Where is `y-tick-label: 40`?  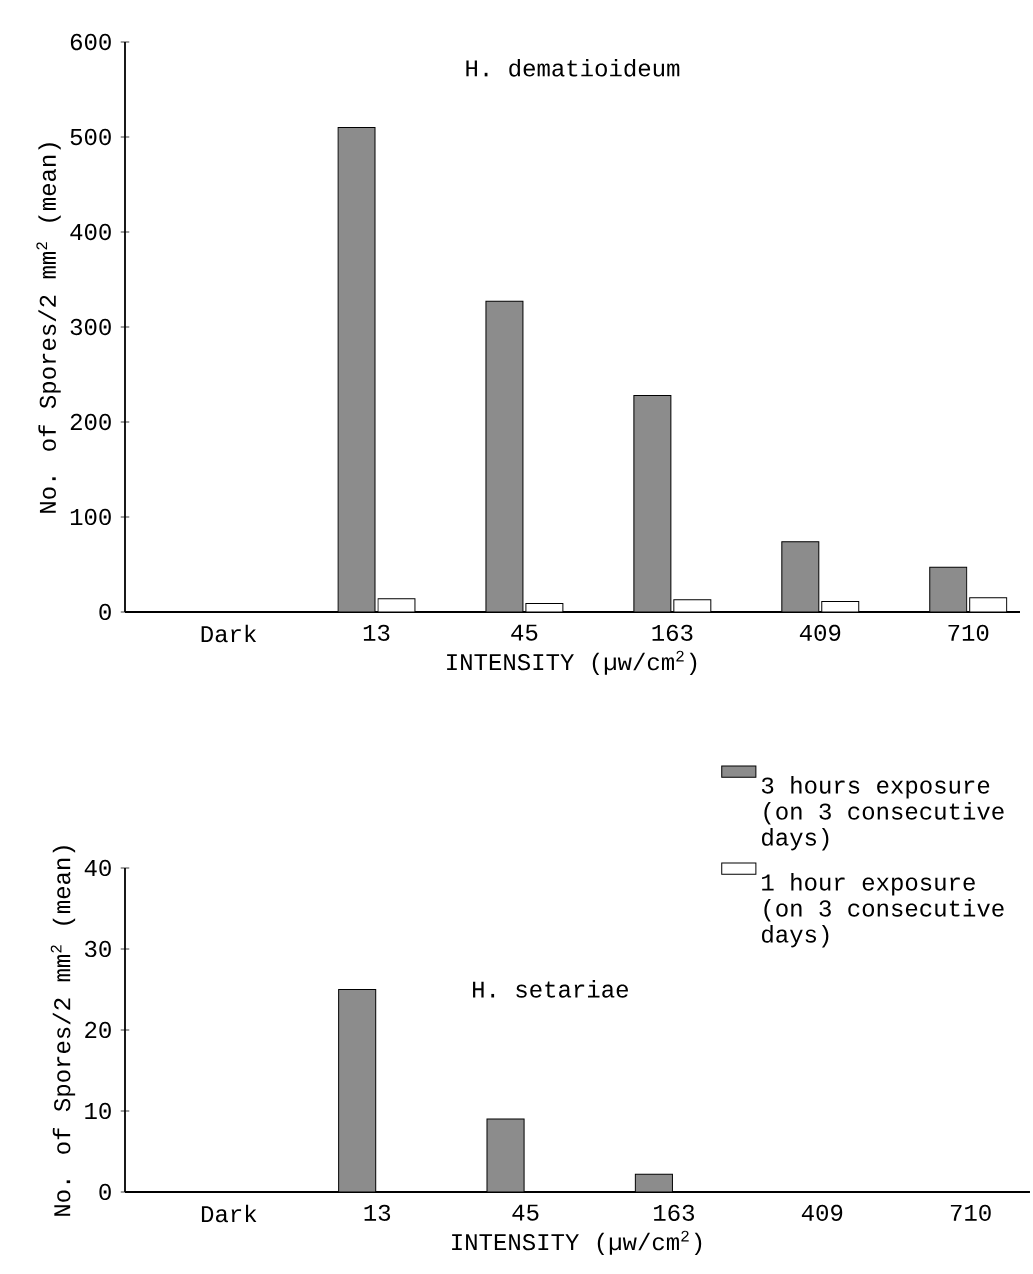 y-tick-label: 40 is located at coordinates (97, 868).